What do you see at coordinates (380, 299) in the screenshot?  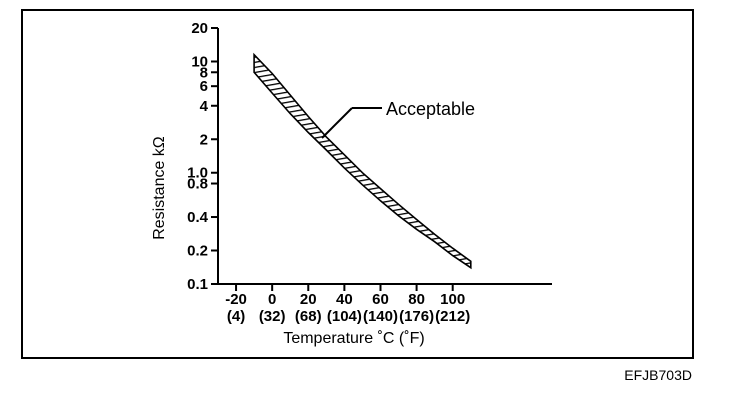 I see `x-tick-label-celsius: 60` at bounding box center [380, 299].